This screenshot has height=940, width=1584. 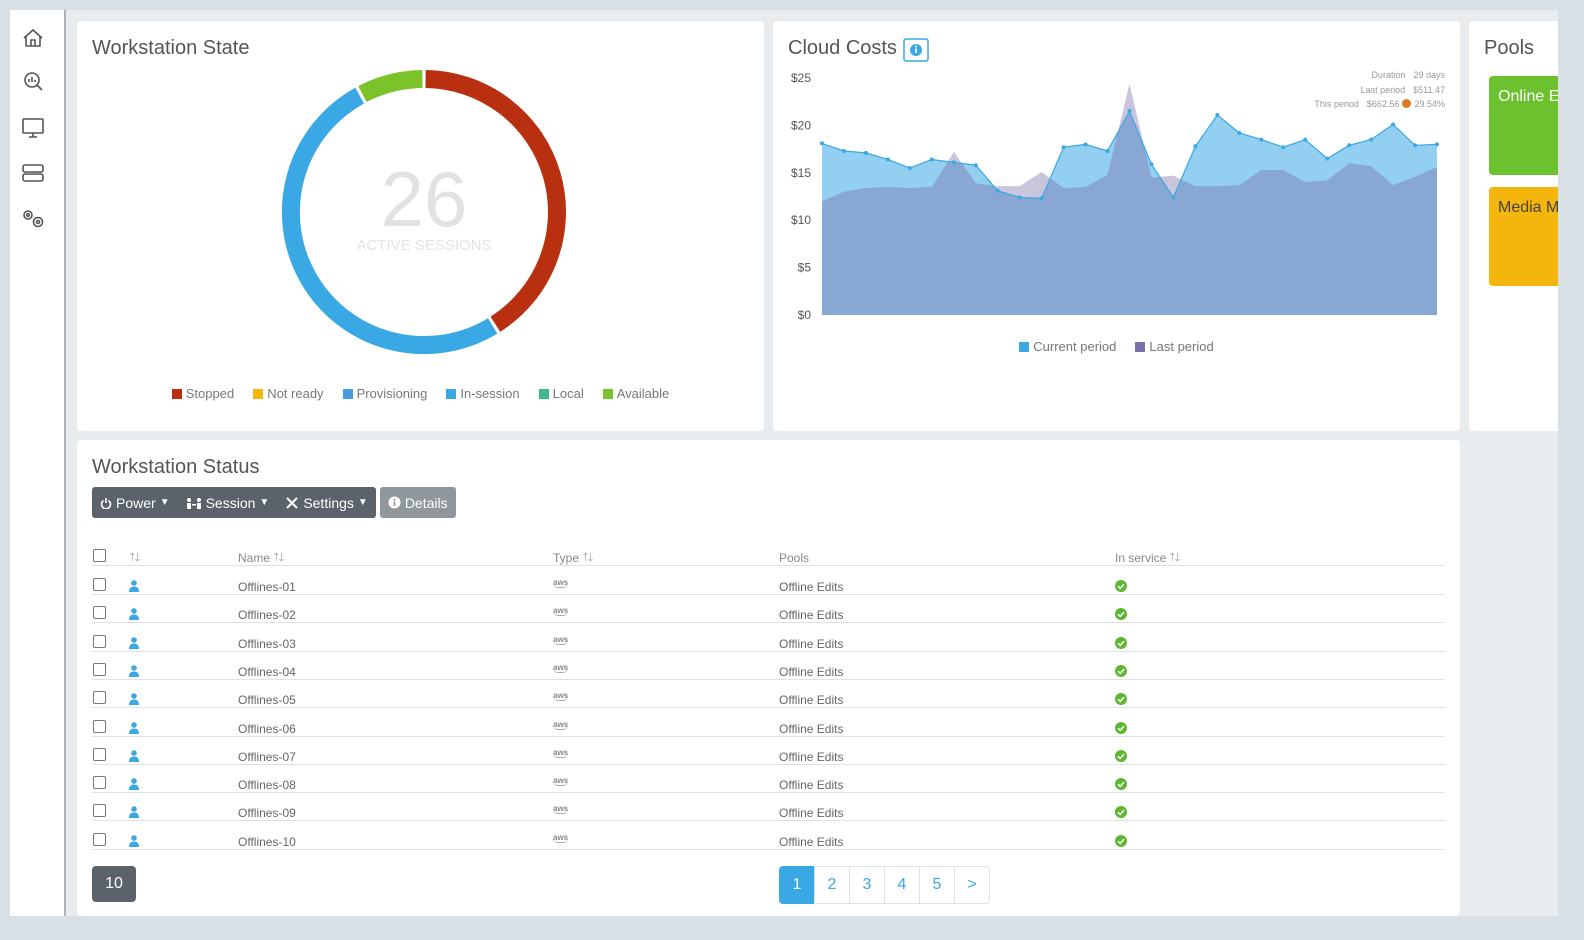 I want to click on workstation-name: Offlines-06, so click(x=267, y=728).